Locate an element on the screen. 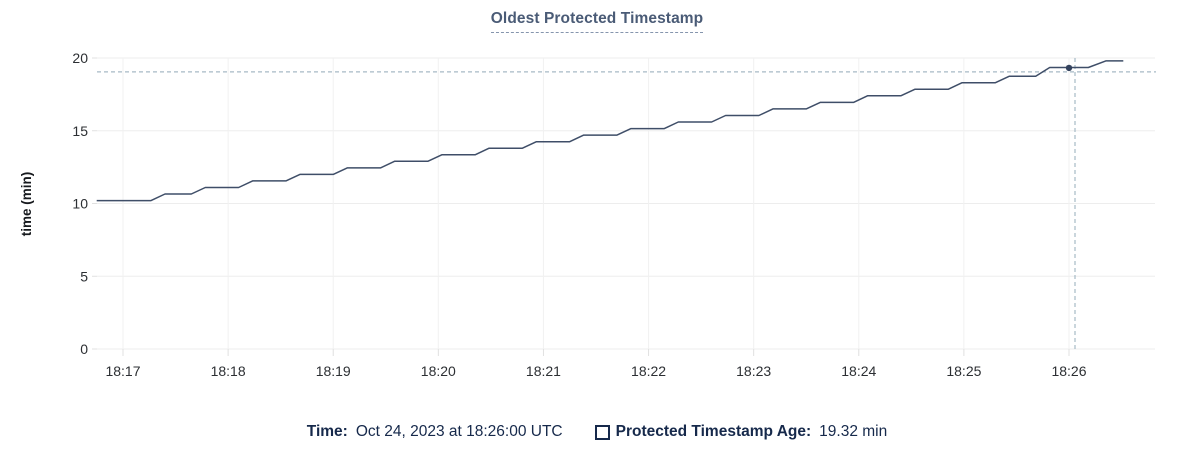 The height and width of the screenshot is (466, 1194). y-tick-label: 15 is located at coordinates (80, 131).